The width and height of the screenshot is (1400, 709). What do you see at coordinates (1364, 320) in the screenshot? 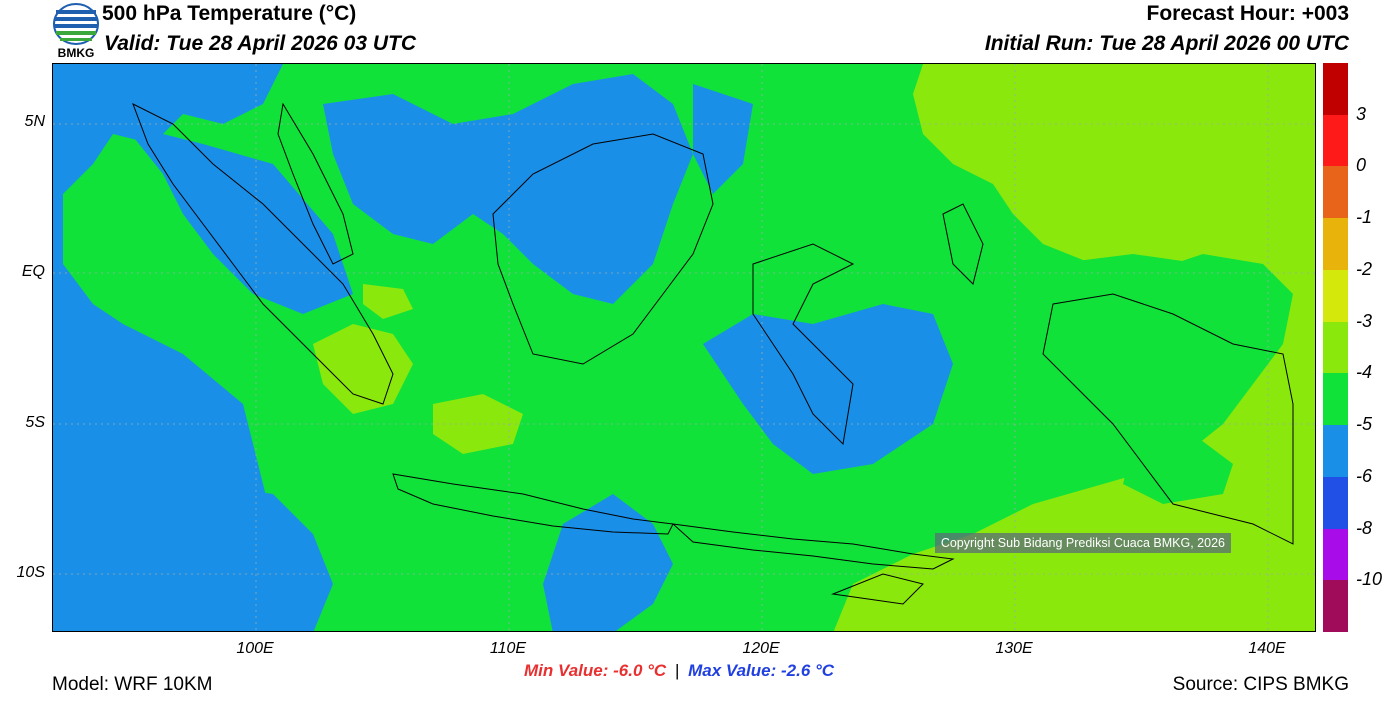
I see `colorbar-label: -3` at bounding box center [1364, 320].